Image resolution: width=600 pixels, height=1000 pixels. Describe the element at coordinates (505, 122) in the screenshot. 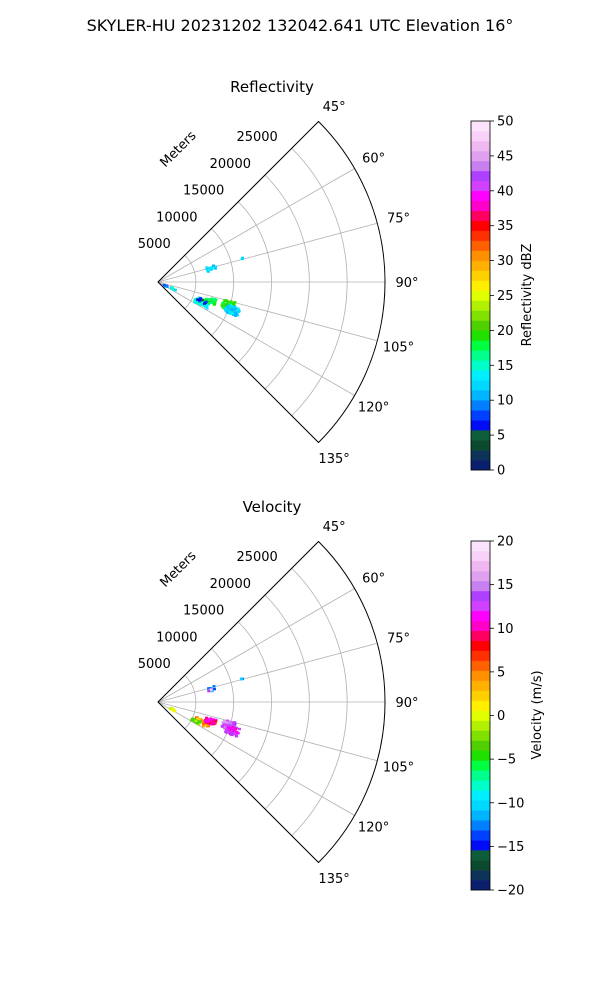

I see `reflectivity-colorbar-tick-label: 50` at that location.